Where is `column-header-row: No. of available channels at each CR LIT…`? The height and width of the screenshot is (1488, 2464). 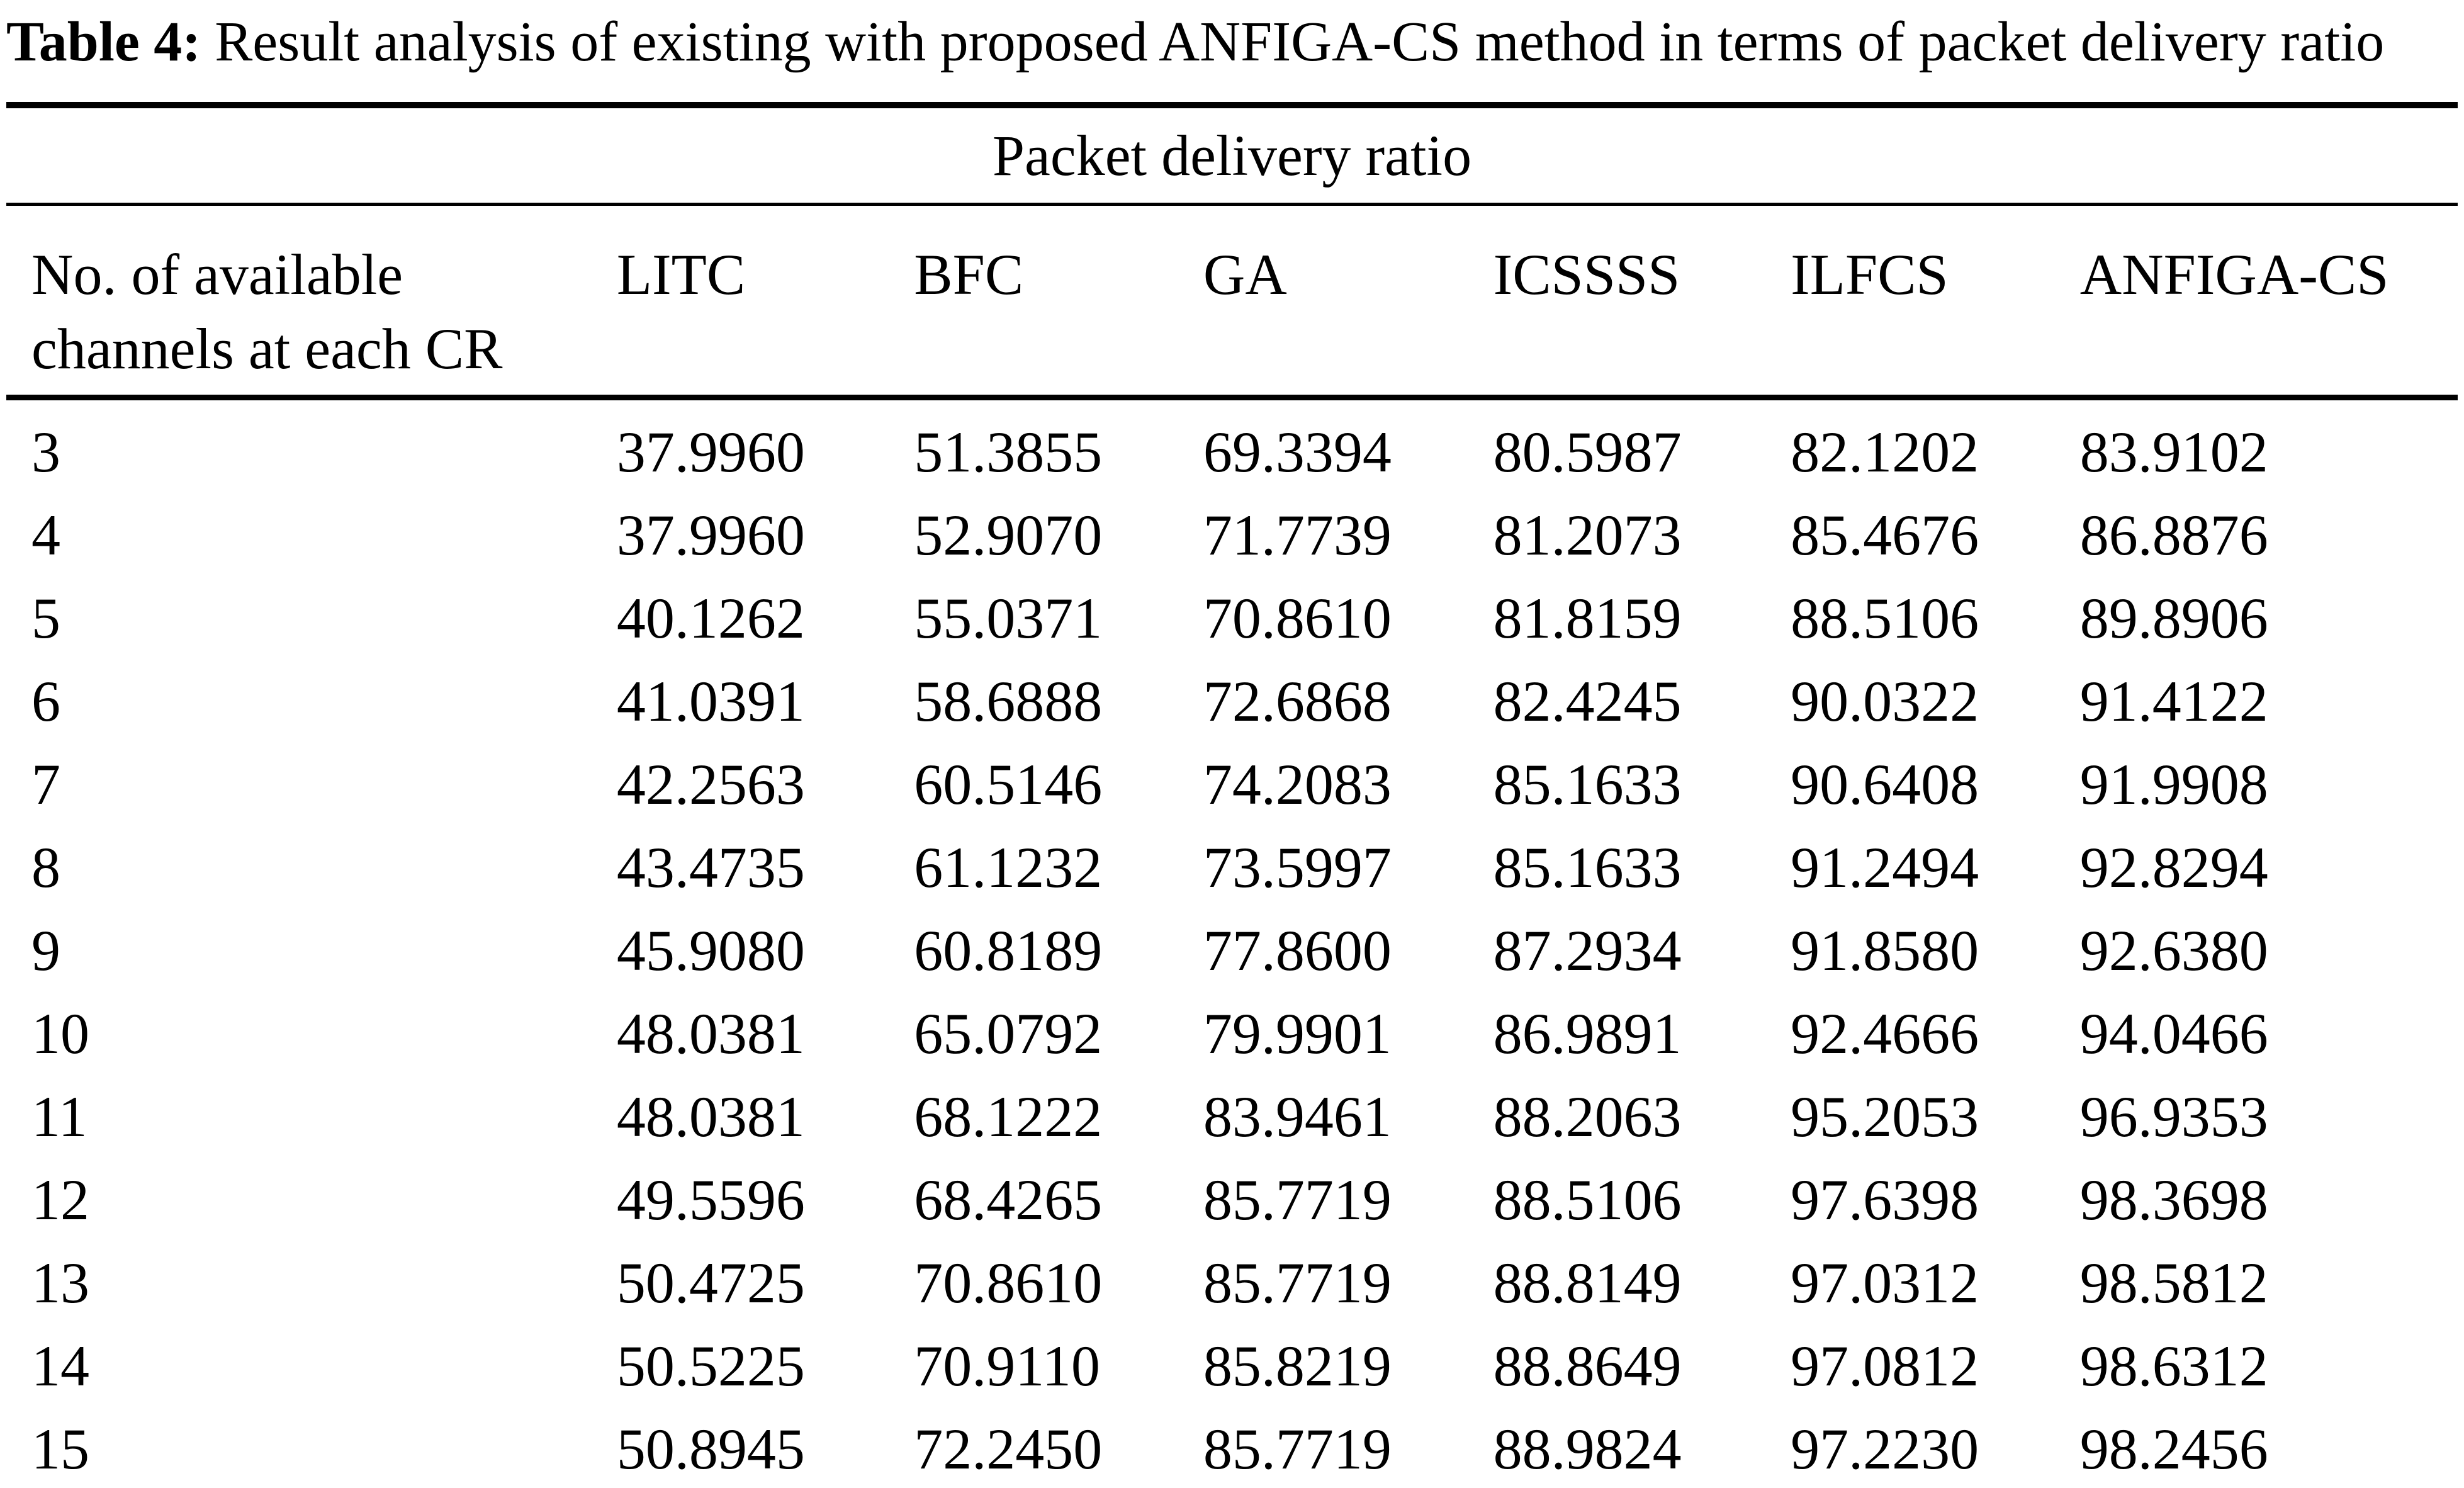
column-header-row: No. of available channels at each CR LIT… is located at coordinates (1232, 302).